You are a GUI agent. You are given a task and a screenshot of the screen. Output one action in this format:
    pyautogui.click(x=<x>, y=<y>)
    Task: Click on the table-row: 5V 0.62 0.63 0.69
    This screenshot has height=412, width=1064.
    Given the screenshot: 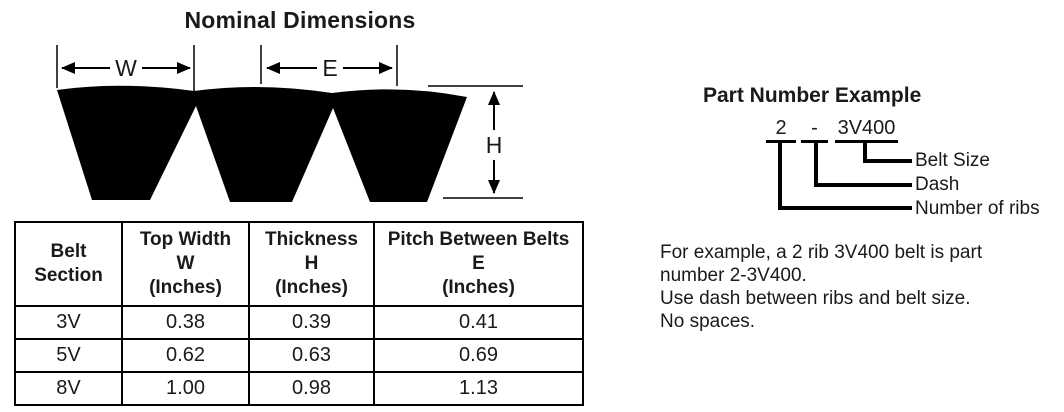 What is the action you would take?
    pyautogui.click(x=299, y=355)
    